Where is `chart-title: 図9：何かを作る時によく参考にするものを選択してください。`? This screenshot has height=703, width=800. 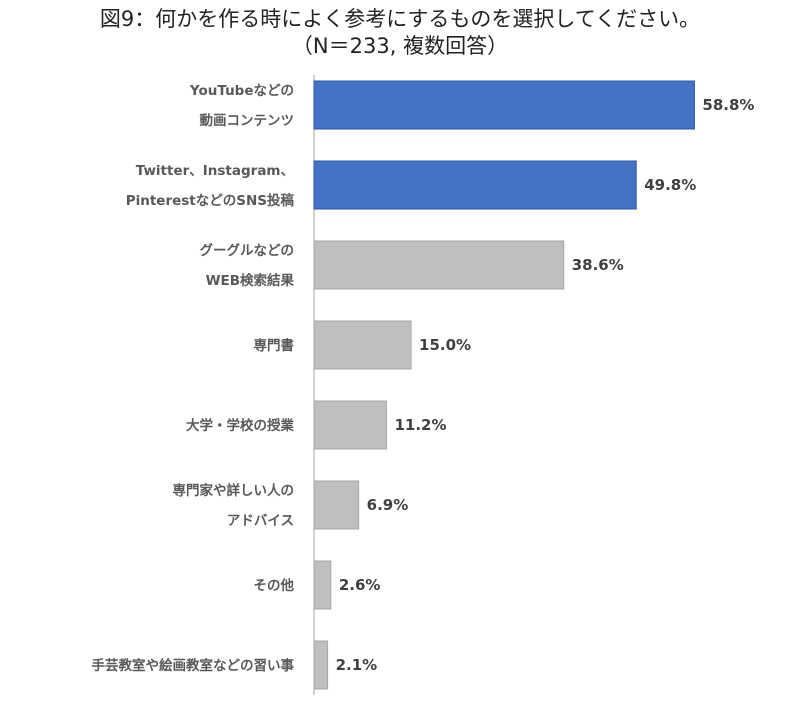 chart-title: 図9：何かを作る時によく参考にするものを選択してください。 is located at coordinates (400, 19).